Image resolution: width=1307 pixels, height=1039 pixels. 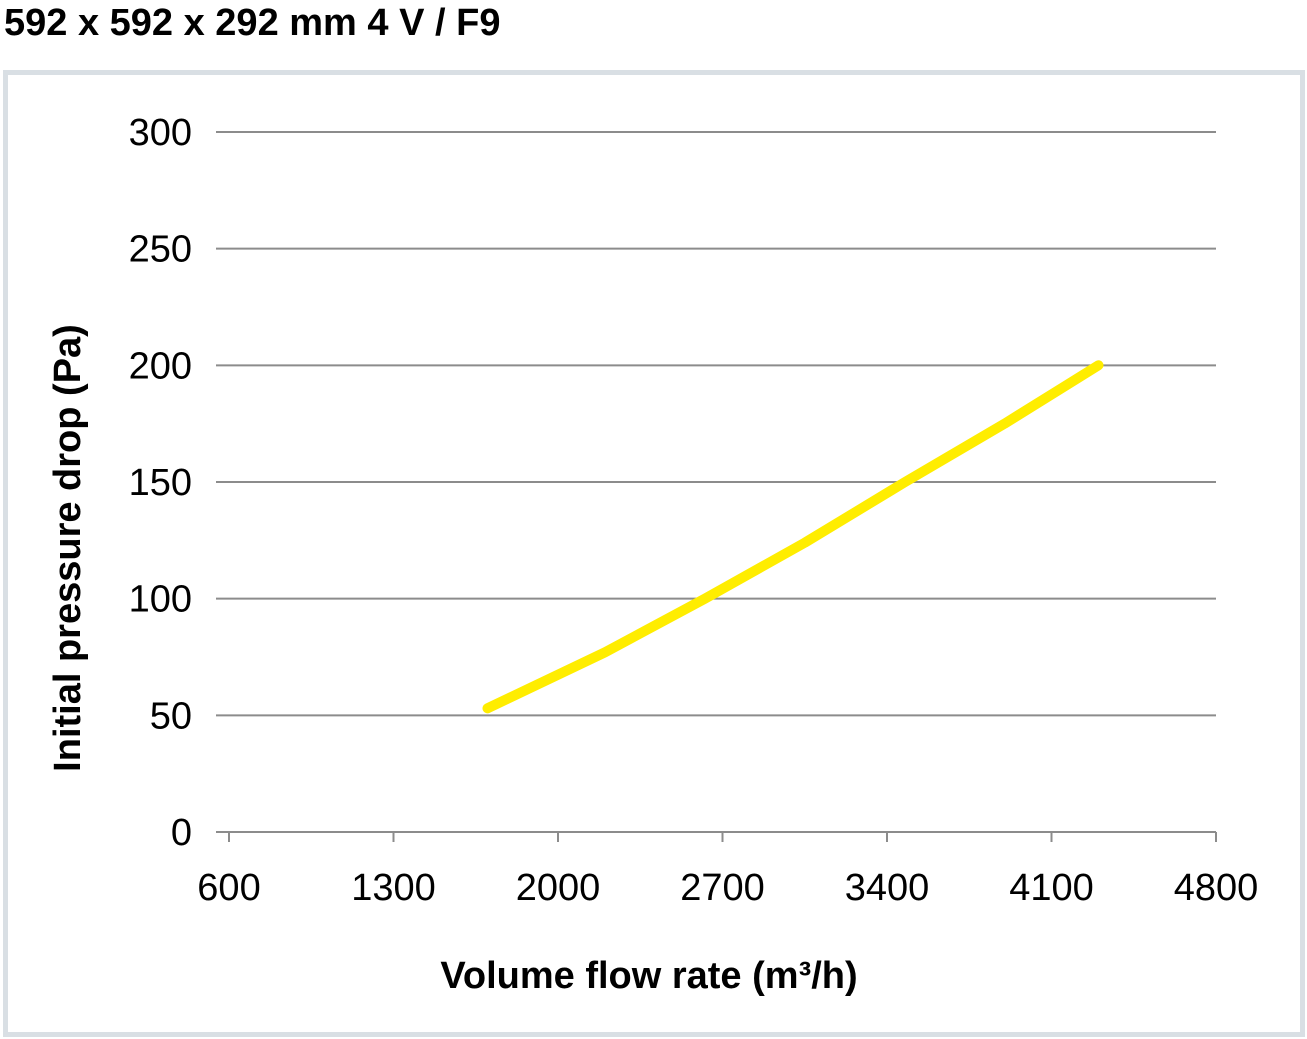 I want to click on y-tick-label: 150, so click(x=160, y=483).